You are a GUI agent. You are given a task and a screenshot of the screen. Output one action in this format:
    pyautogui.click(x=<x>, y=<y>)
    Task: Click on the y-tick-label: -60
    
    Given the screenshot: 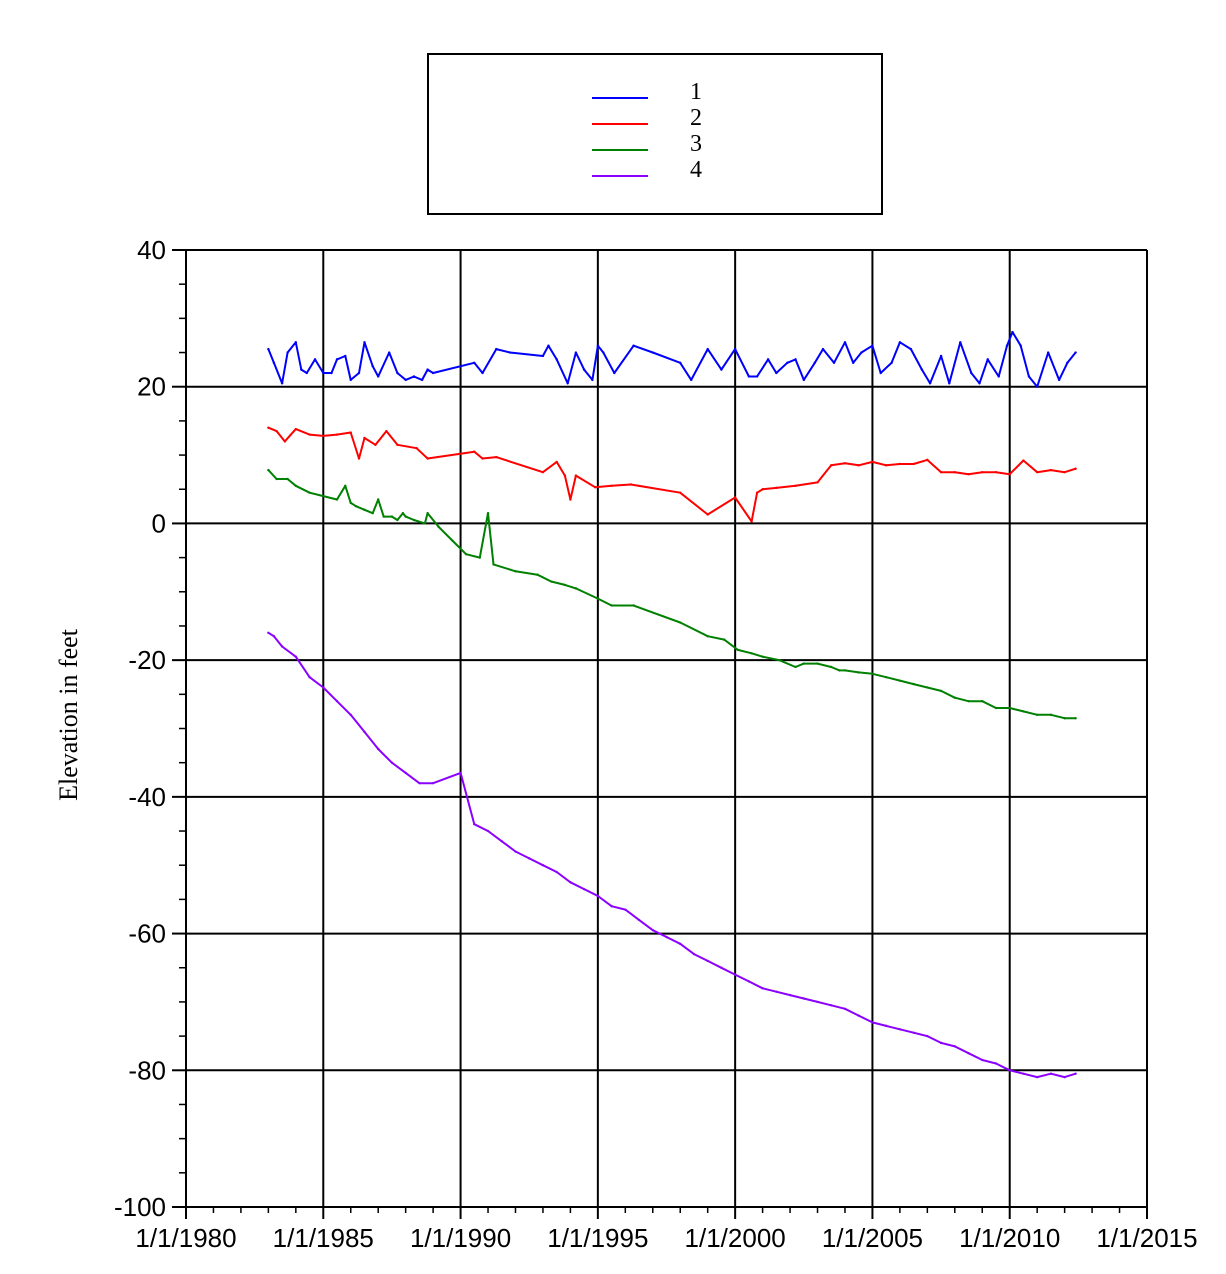 What is the action you would take?
    pyautogui.click(x=147, y=934)
    